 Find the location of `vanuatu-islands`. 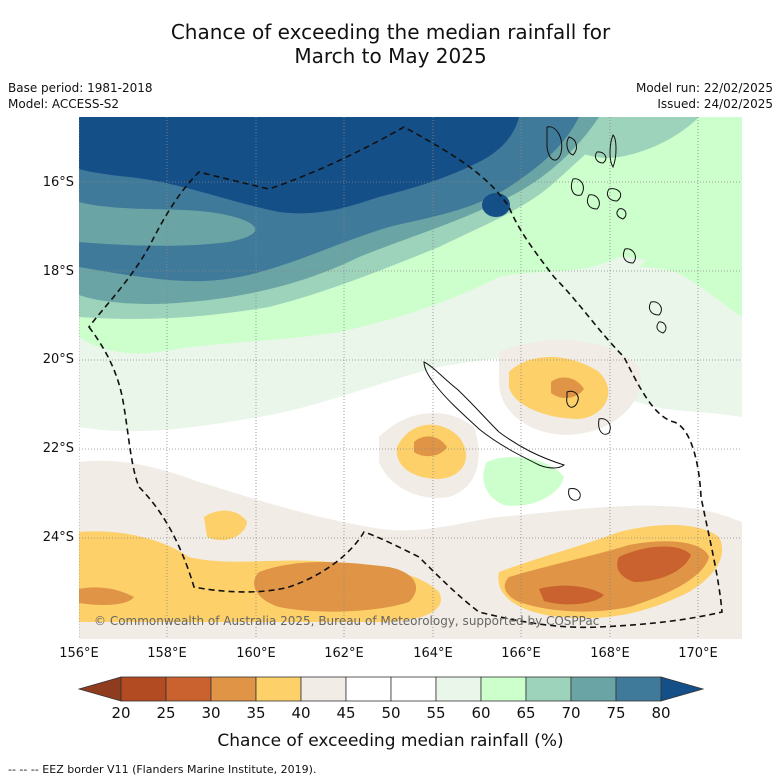

vanuatu-islands is located at coordinates (606, 230).